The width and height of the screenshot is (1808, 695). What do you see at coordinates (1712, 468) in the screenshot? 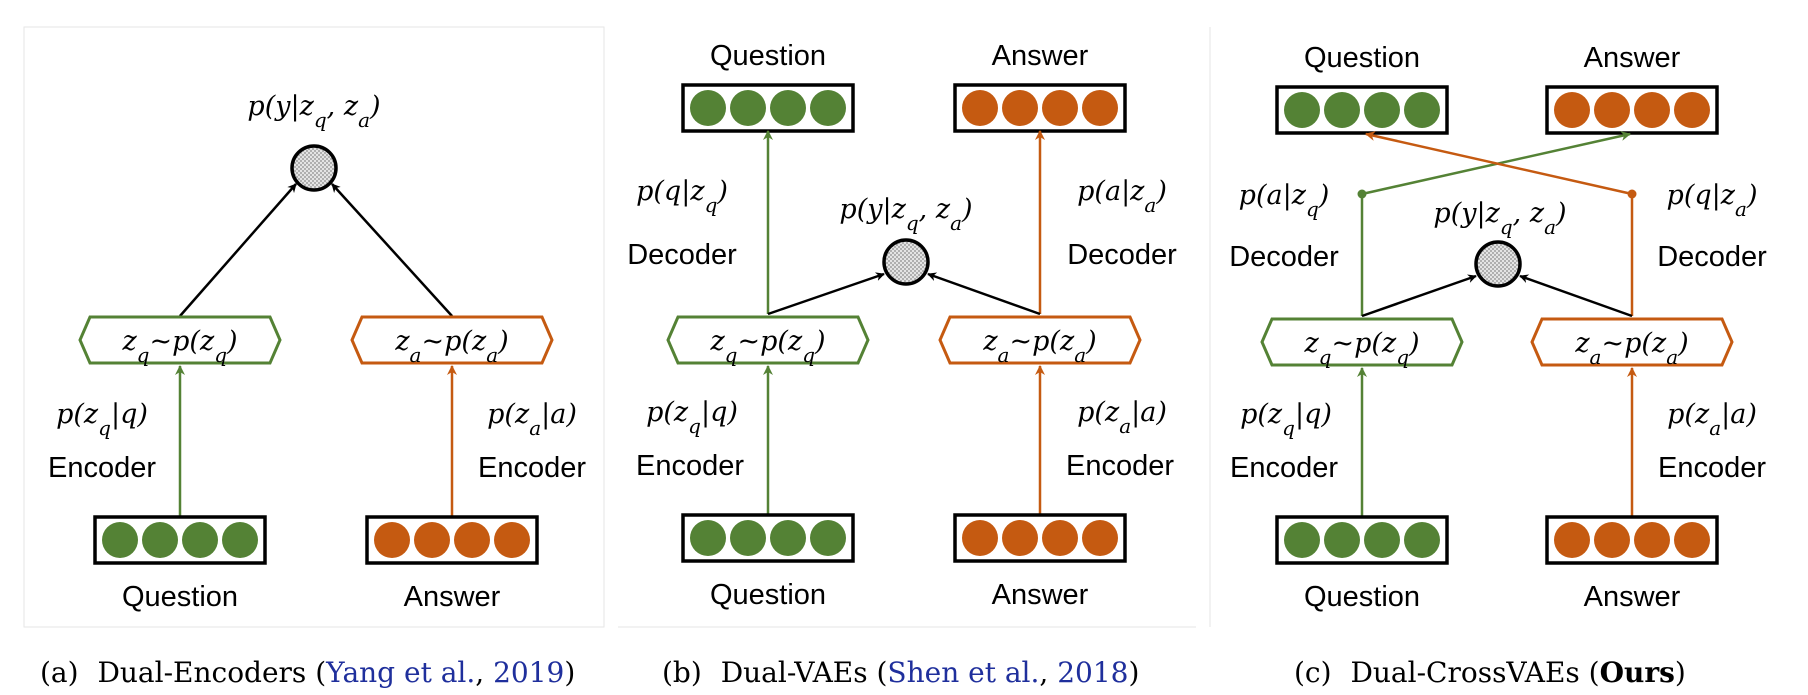
I see `encoder-label-a-c: Encoder` at bounding box center [1712, 468].